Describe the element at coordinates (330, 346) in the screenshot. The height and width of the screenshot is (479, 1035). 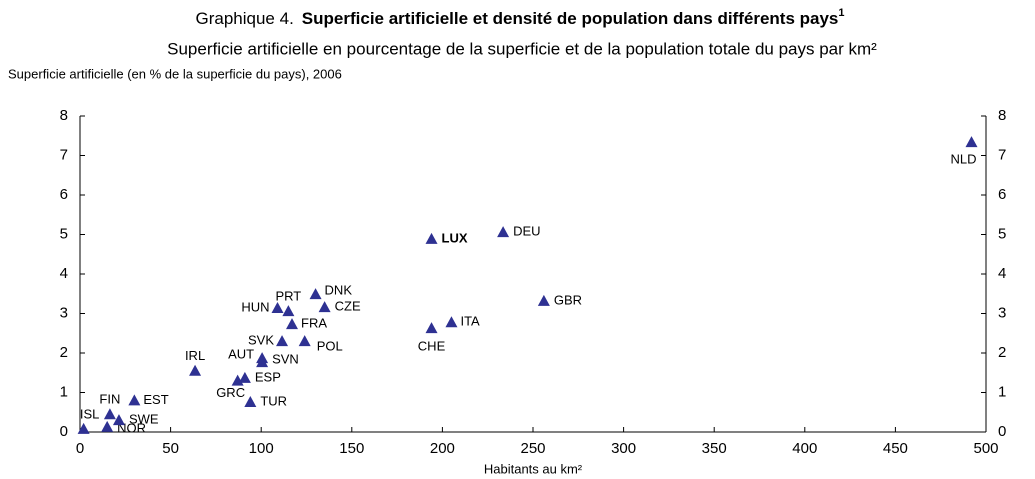
I see `point-label: POL` at that location.